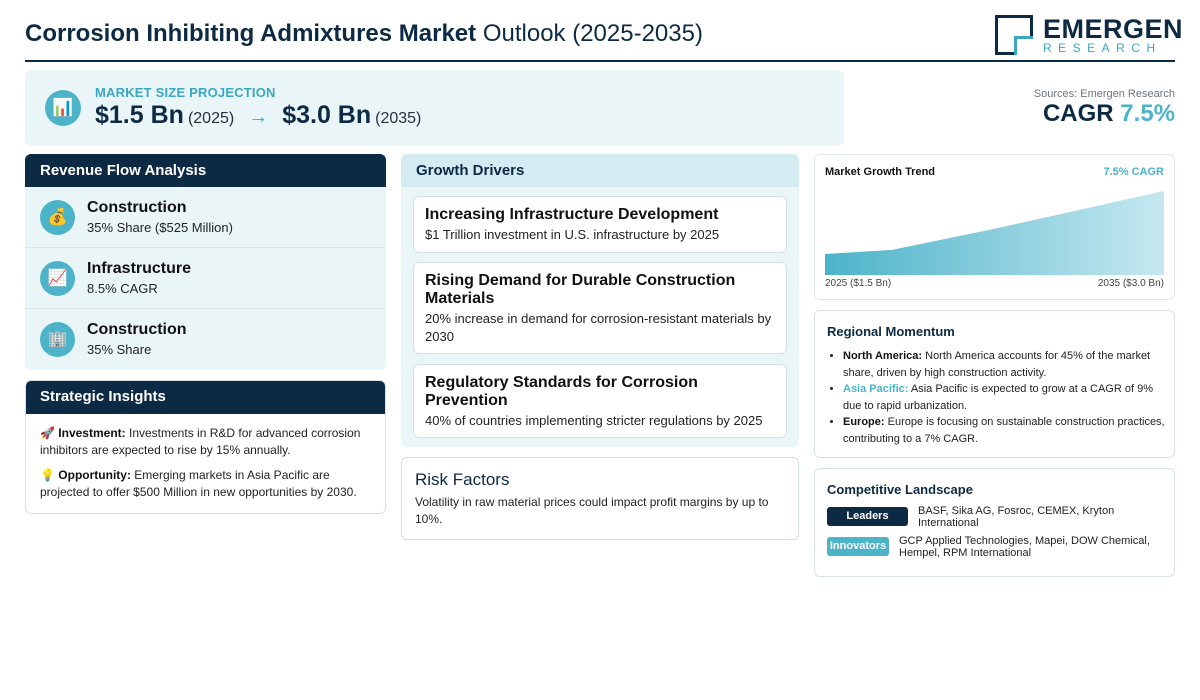  I want to click on building-icon: 🏢, so click(57, 339).